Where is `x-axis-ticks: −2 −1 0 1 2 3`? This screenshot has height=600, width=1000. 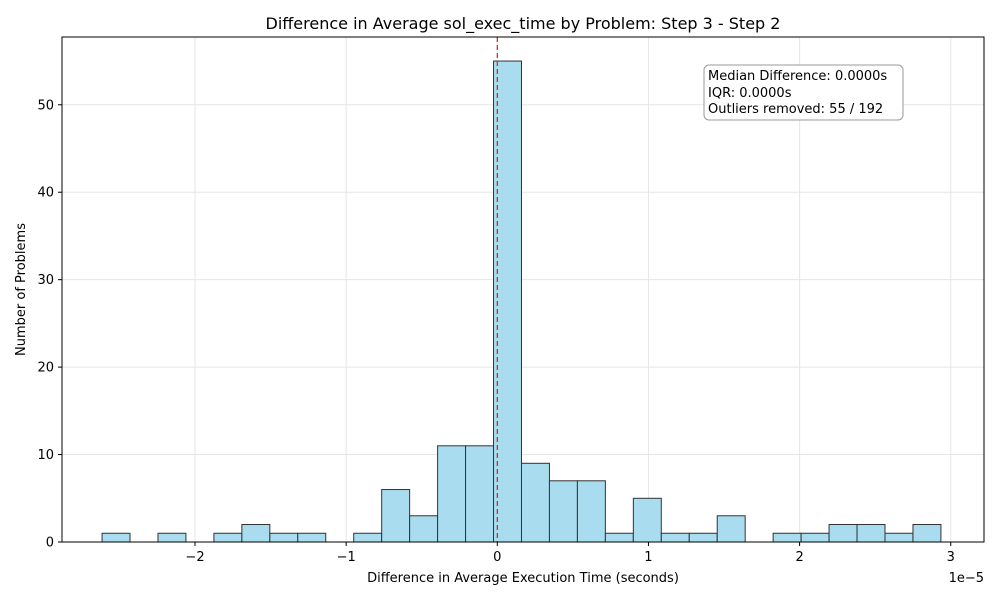
x-axis-ticks: −2 −1 0 1 2 3 is located at coordinates (570, 553).